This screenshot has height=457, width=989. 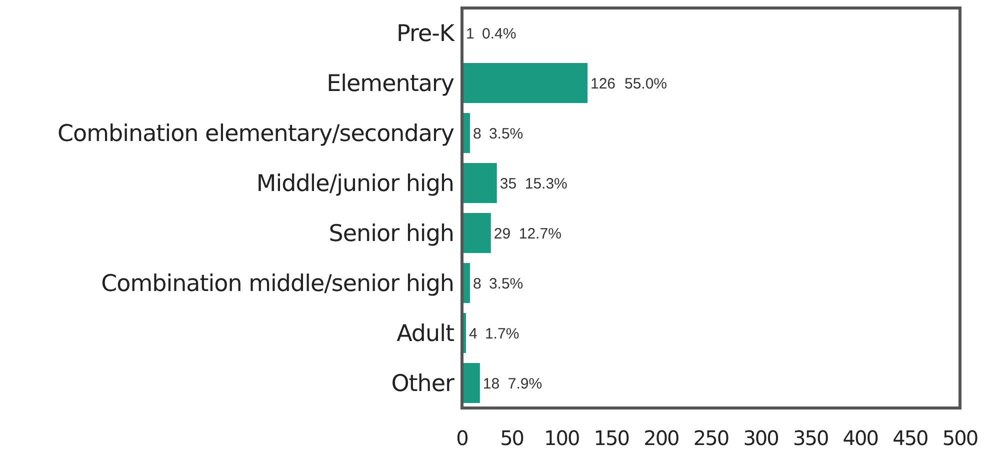 I want to click on annotation: 15.3%, so click(x=546, y=183).